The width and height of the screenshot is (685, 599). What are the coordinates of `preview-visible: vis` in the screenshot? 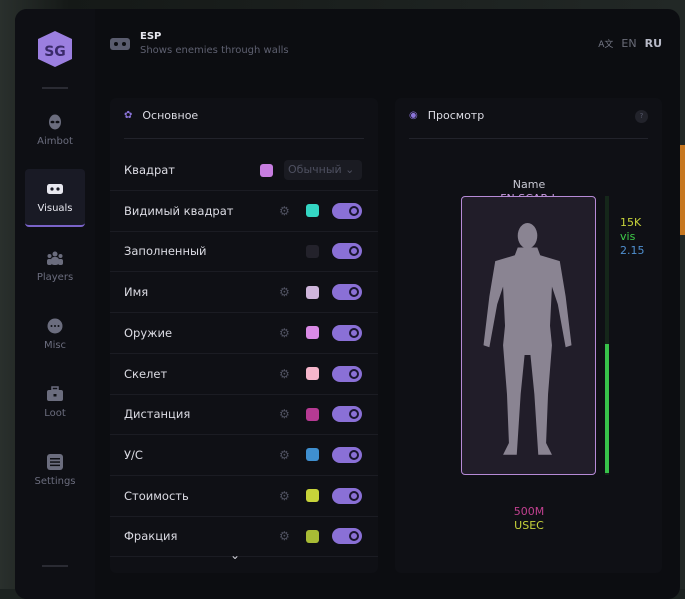 It's located at (628, 236).